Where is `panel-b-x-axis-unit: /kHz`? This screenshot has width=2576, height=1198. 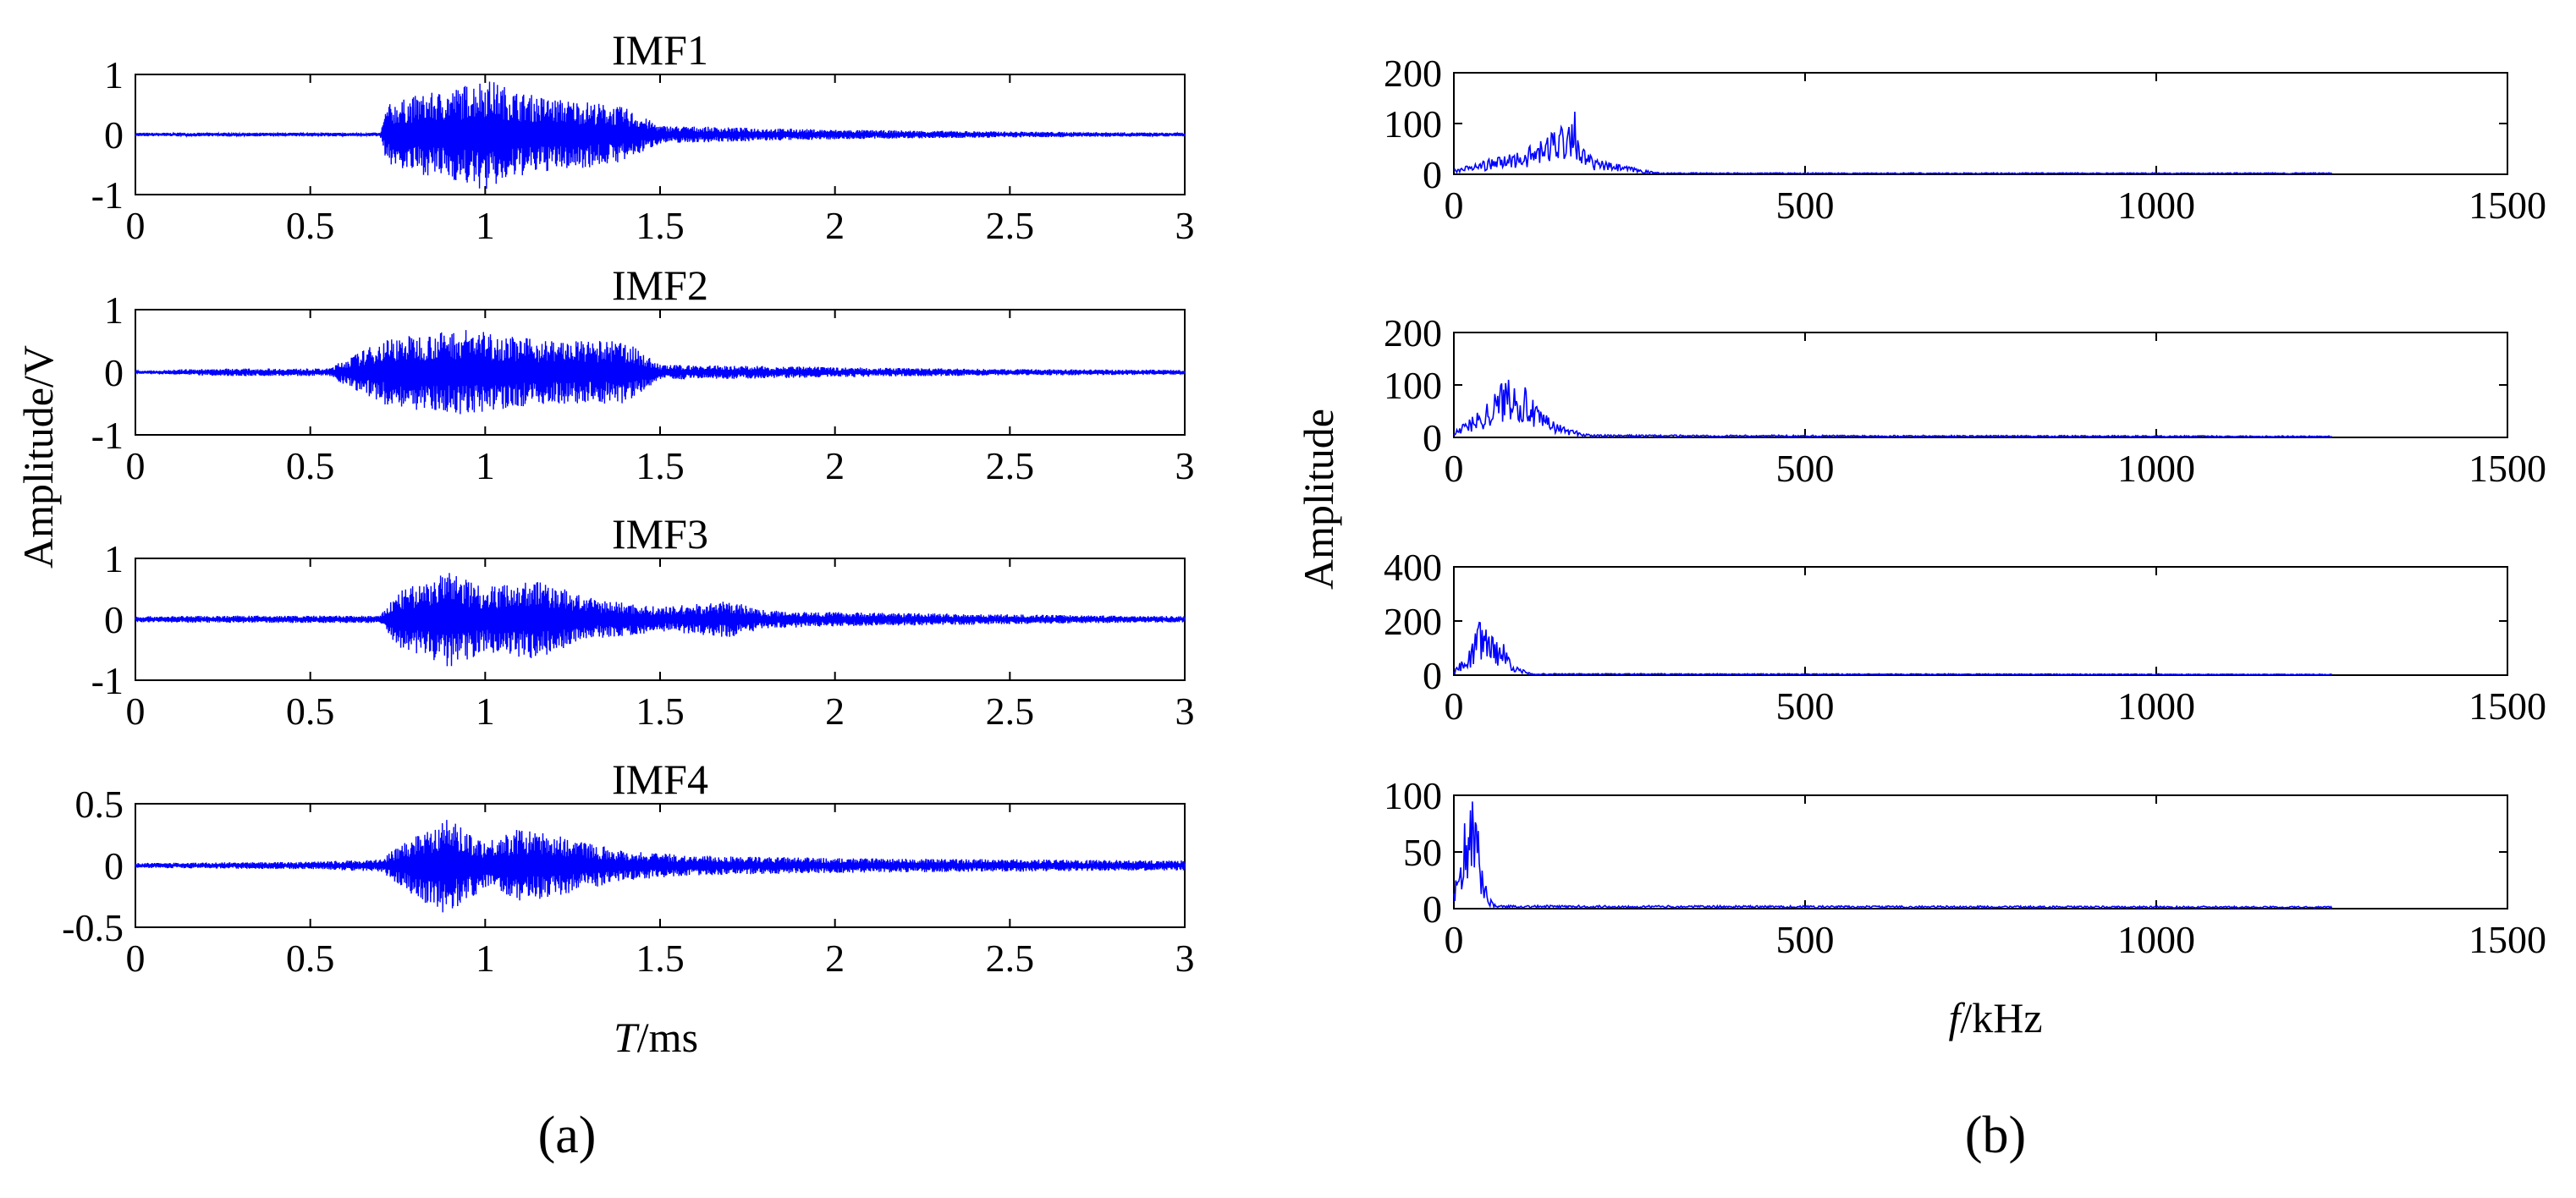 panel-b-x-axis-unit: /kHz is located at coordinates (2001, 1017).